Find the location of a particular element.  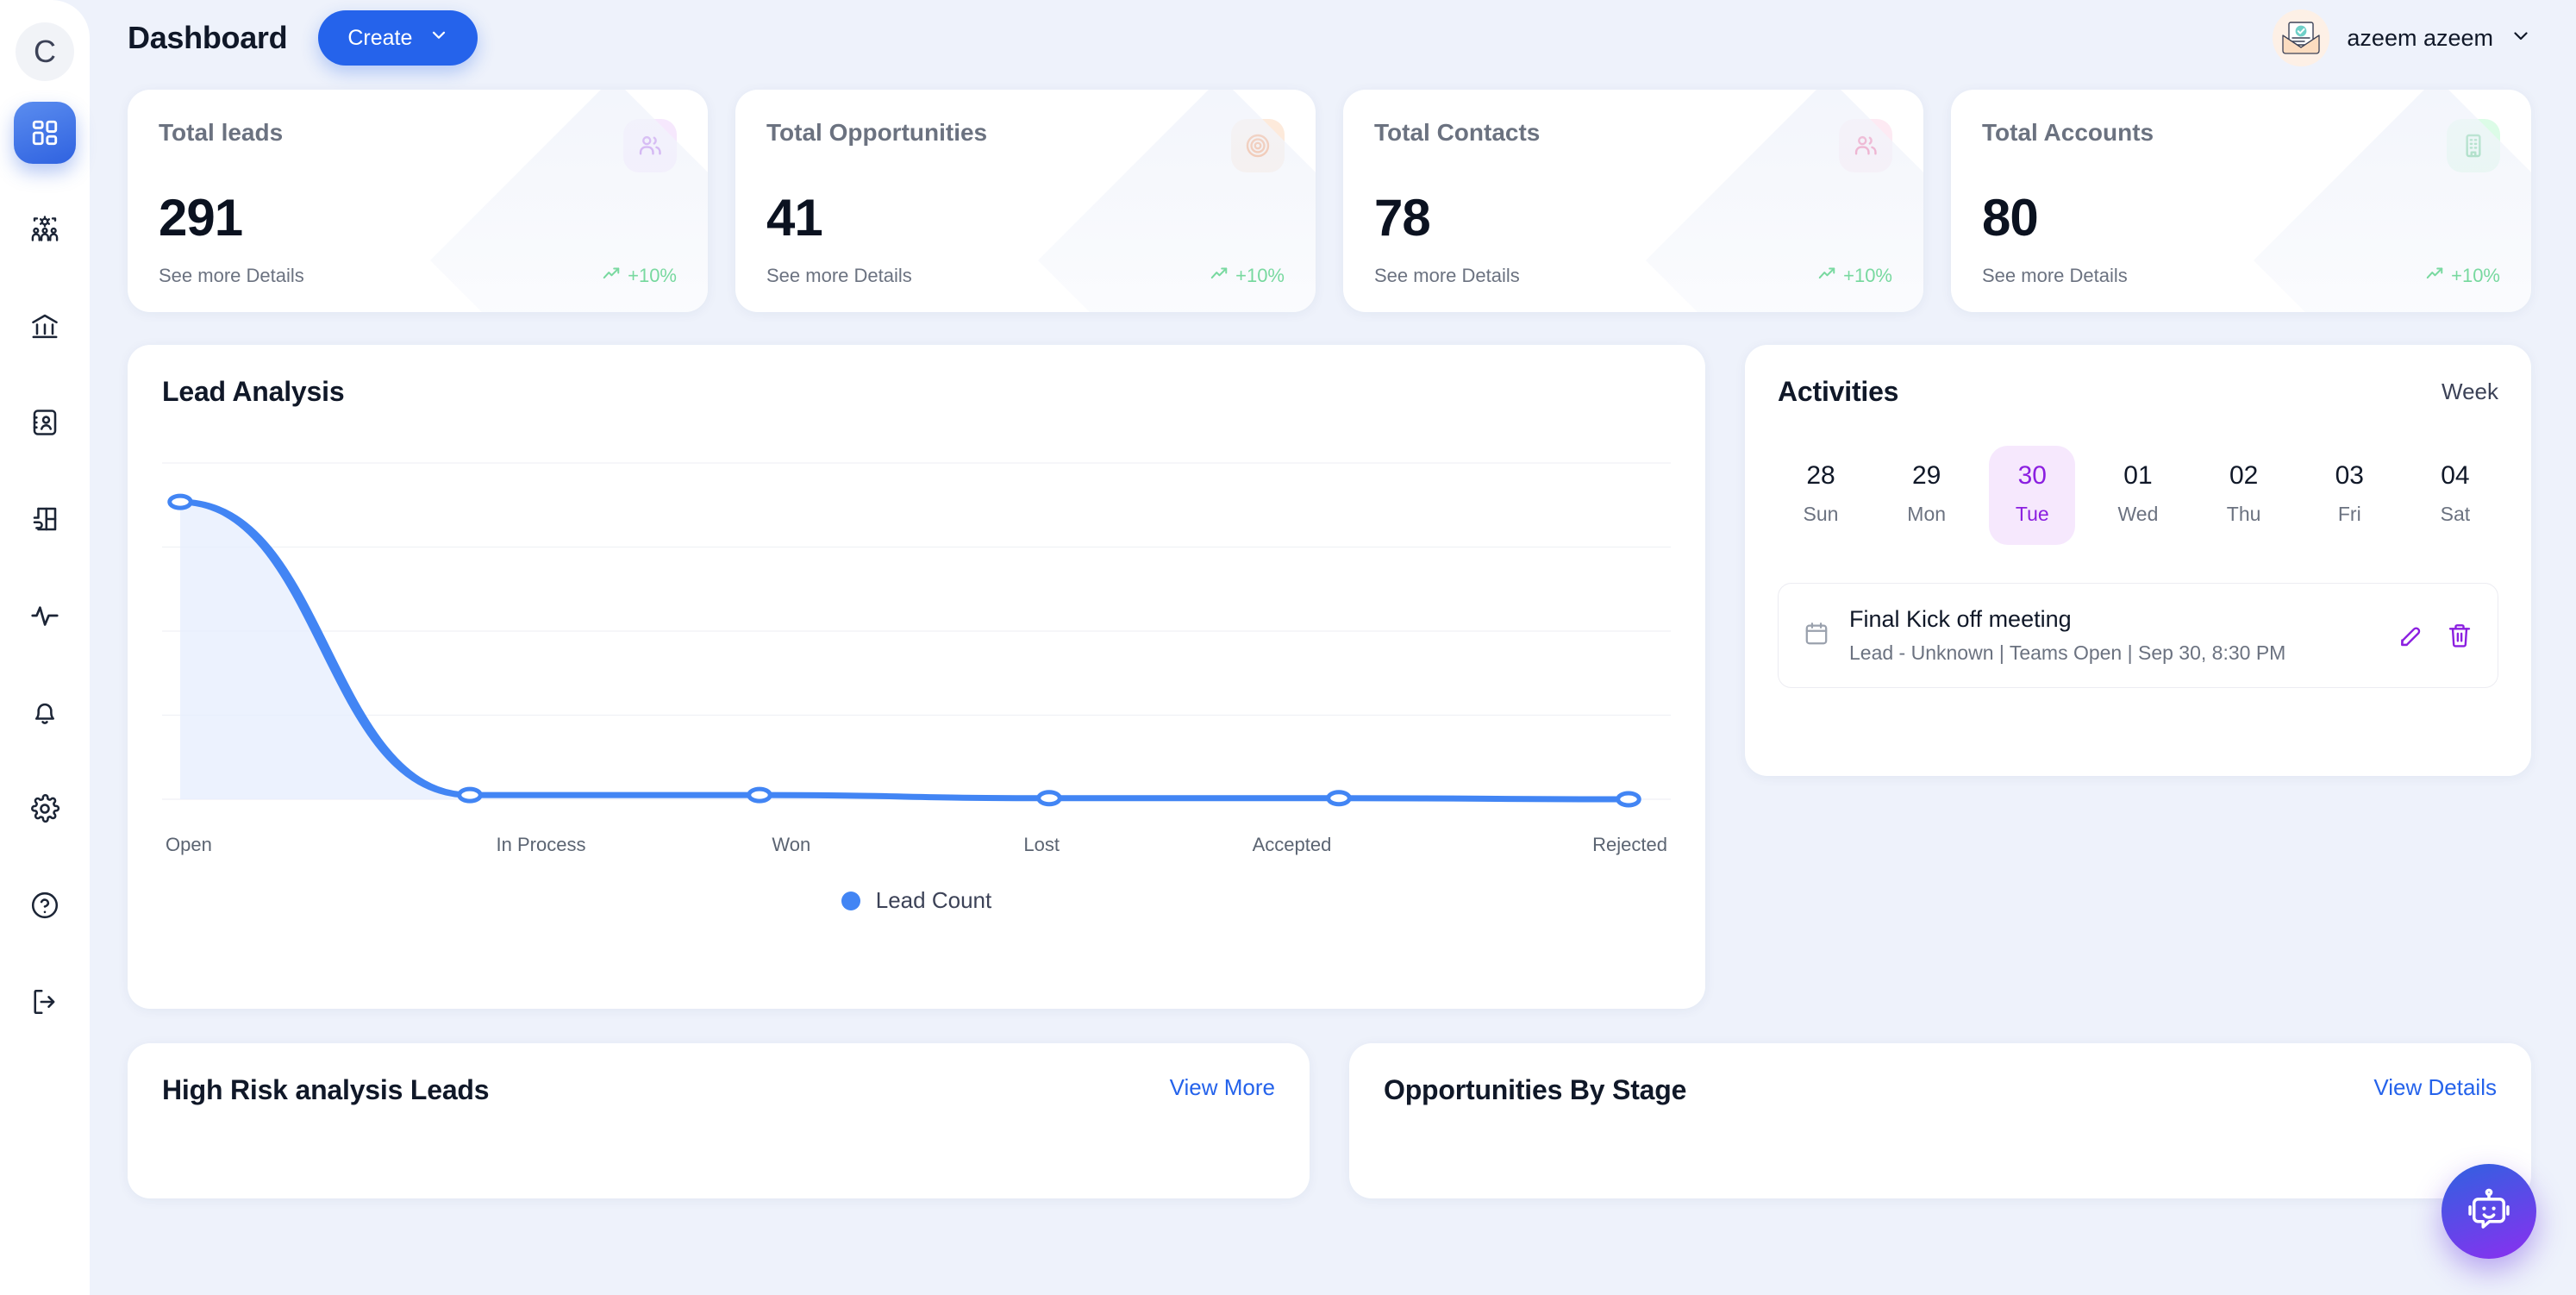

edit-pencil-icon is located at coordinates (2411, 635).